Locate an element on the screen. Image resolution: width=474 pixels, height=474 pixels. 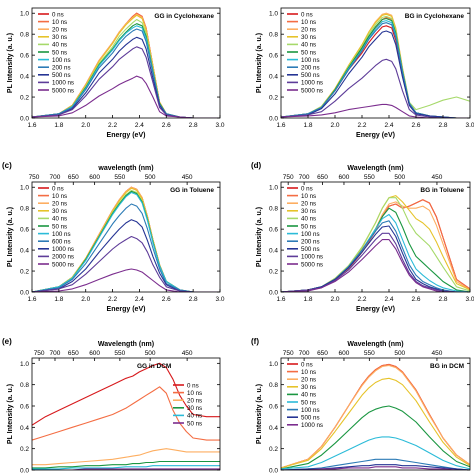
top-tick-label: 500 is located at coordinates (399, 177).